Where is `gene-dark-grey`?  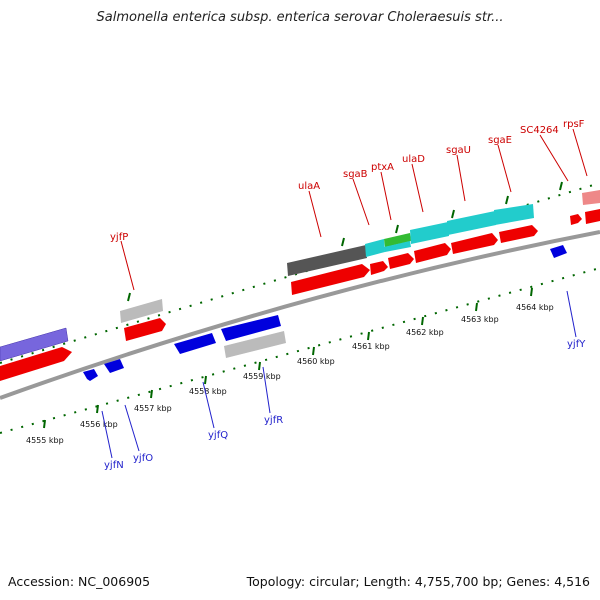
gene-dark-grey is located at coordinates (327, 260).